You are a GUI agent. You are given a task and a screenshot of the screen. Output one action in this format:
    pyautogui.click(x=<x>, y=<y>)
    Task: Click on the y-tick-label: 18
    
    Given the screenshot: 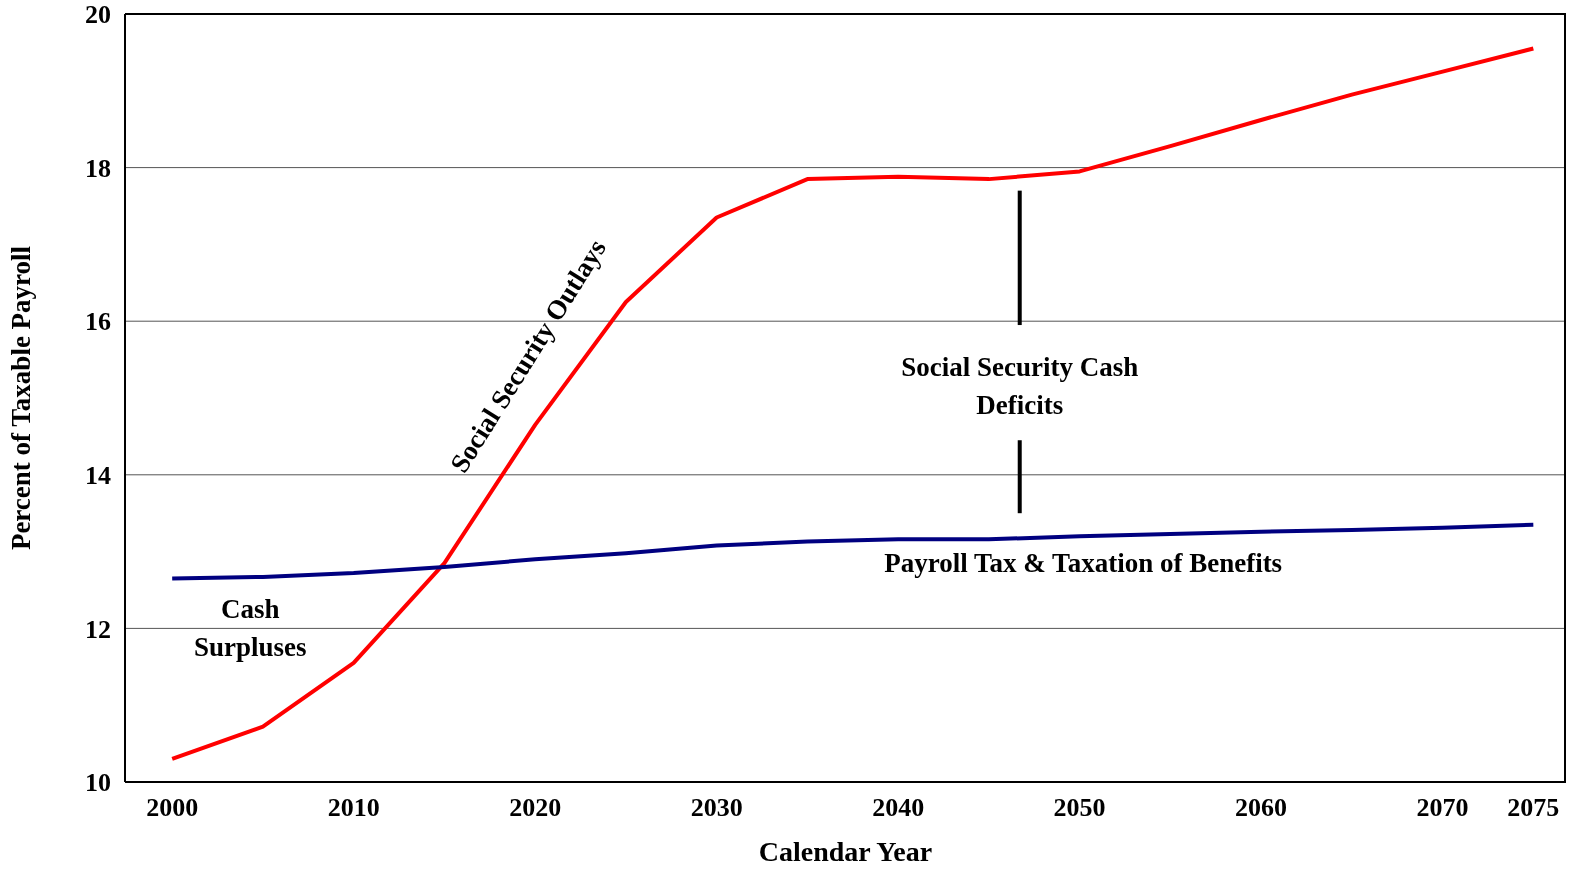 What is the action you would take?
    pyautogui.click(x=98, y=168)
    